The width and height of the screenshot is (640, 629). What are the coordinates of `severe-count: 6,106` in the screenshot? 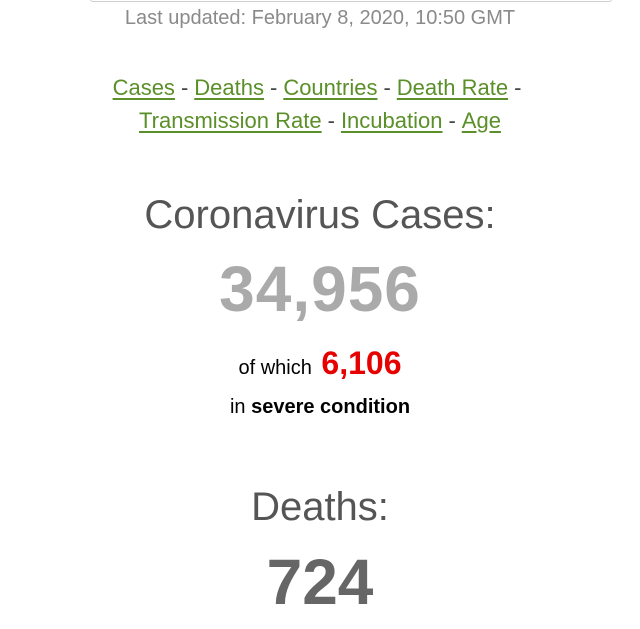 It's located at (361, 363).